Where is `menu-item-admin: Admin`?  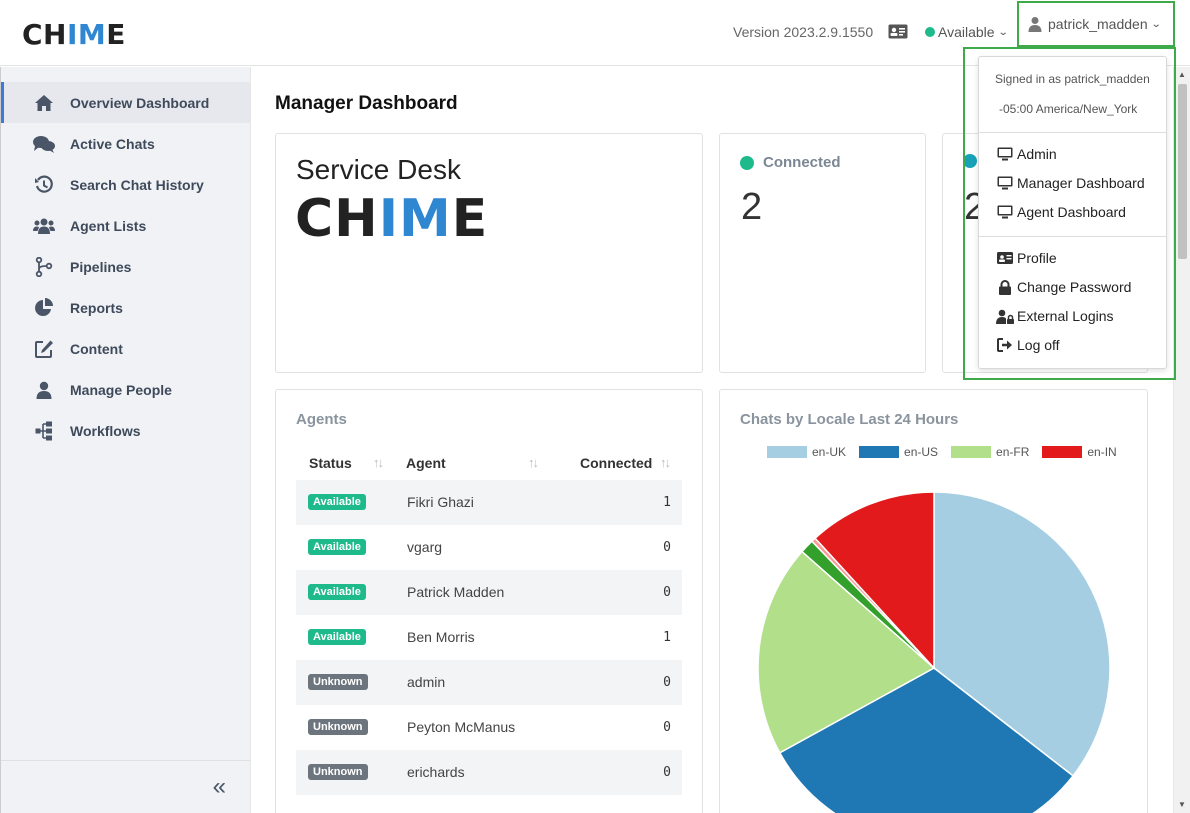
menu-item-admin: Admin is located at coordinates (1026, 154).